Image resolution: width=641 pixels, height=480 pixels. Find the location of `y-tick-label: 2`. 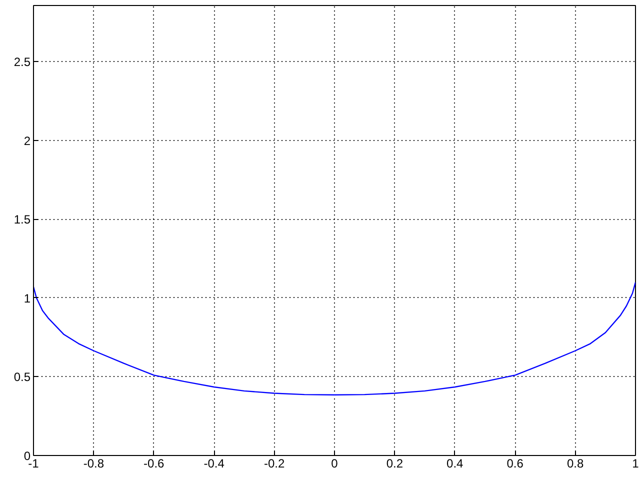

y-tick-label: 2 is located at coordinates (27, 141).